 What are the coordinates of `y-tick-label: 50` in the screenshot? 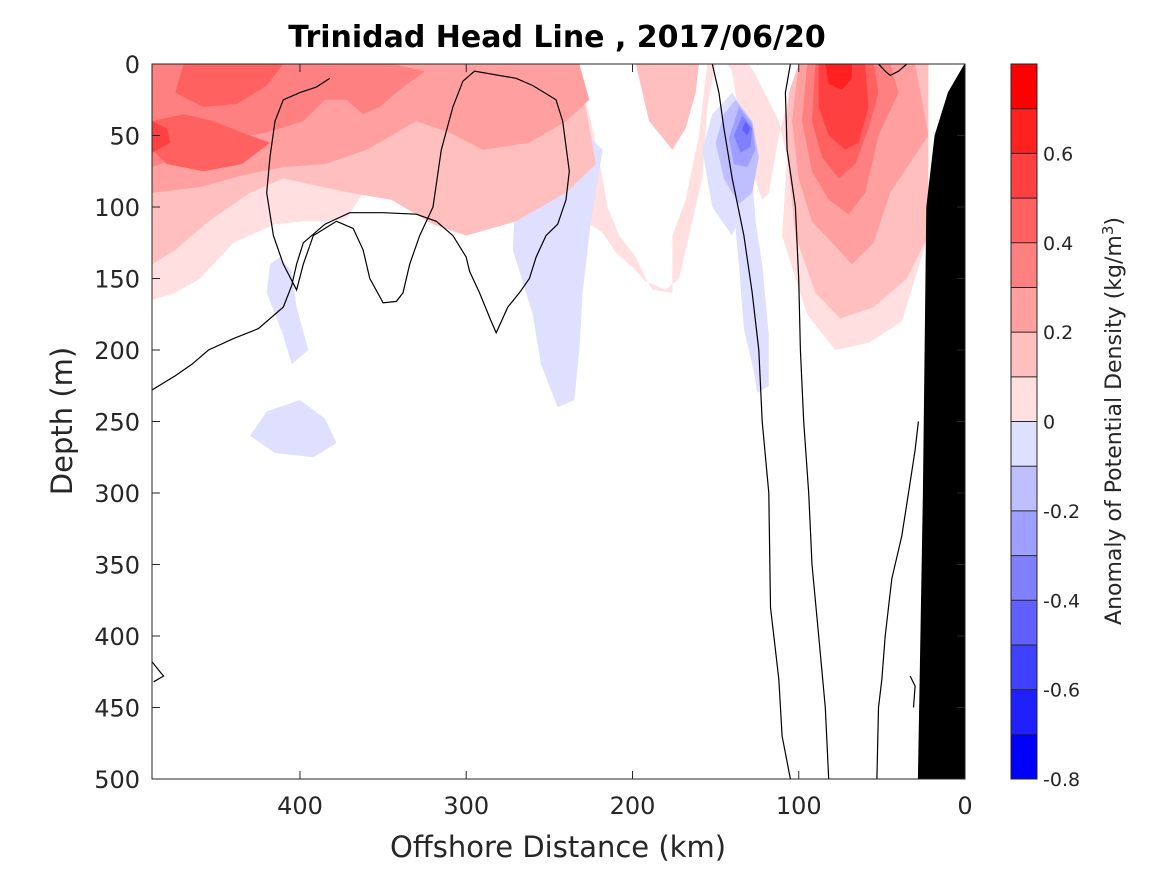 It's located at (124, 137).